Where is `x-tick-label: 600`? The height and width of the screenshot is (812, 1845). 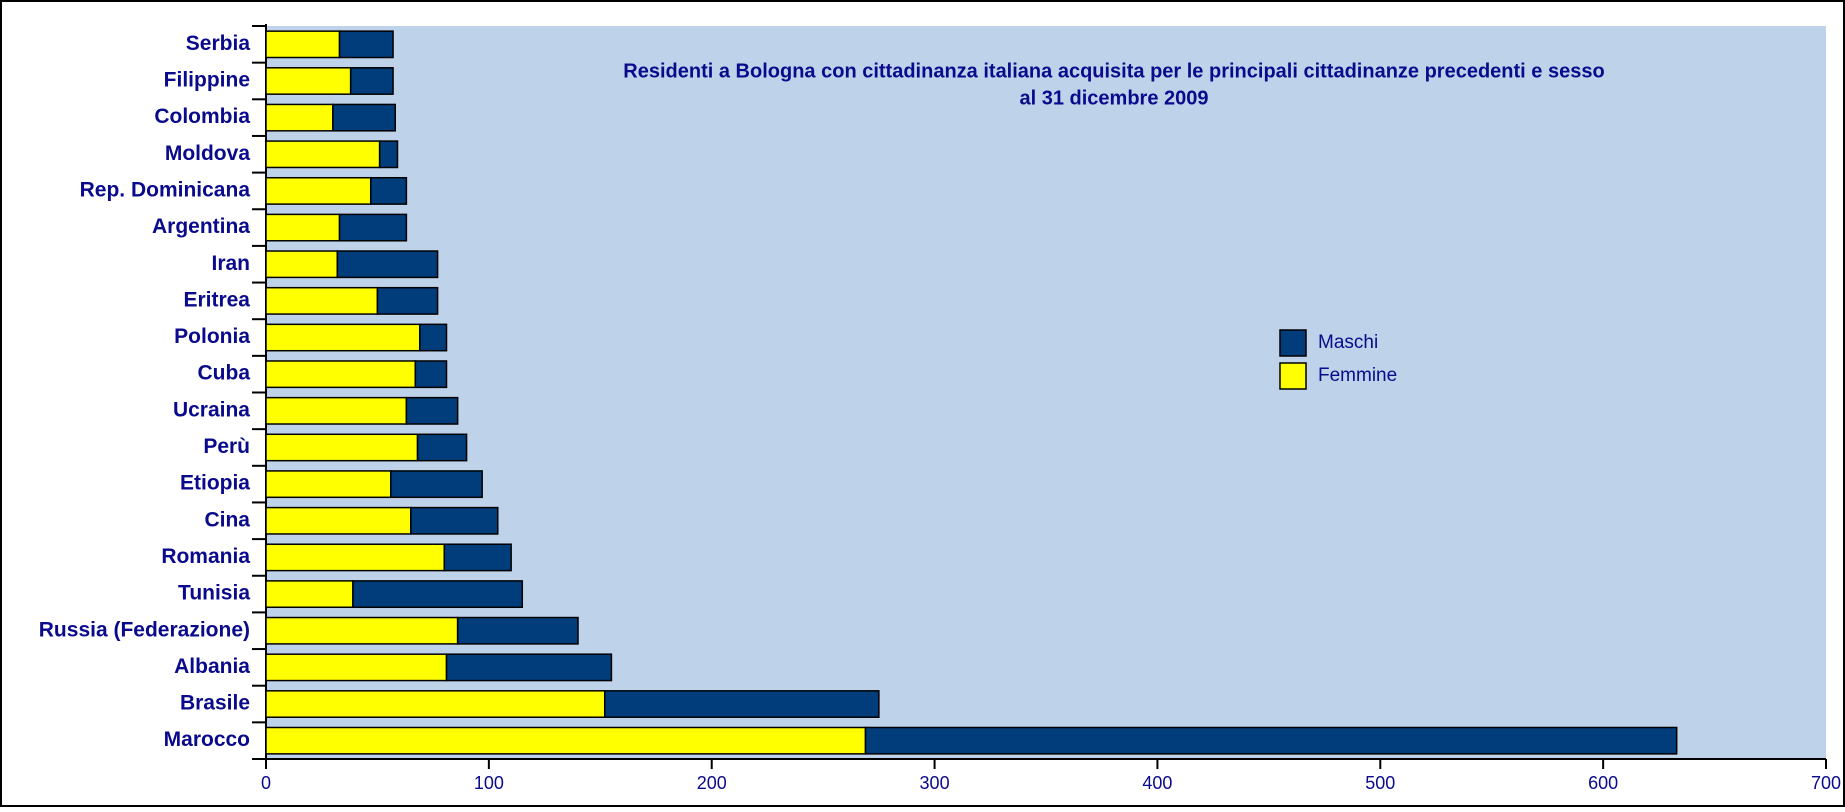 x-tick-label: 600 is located at coordinates (1603, 783).